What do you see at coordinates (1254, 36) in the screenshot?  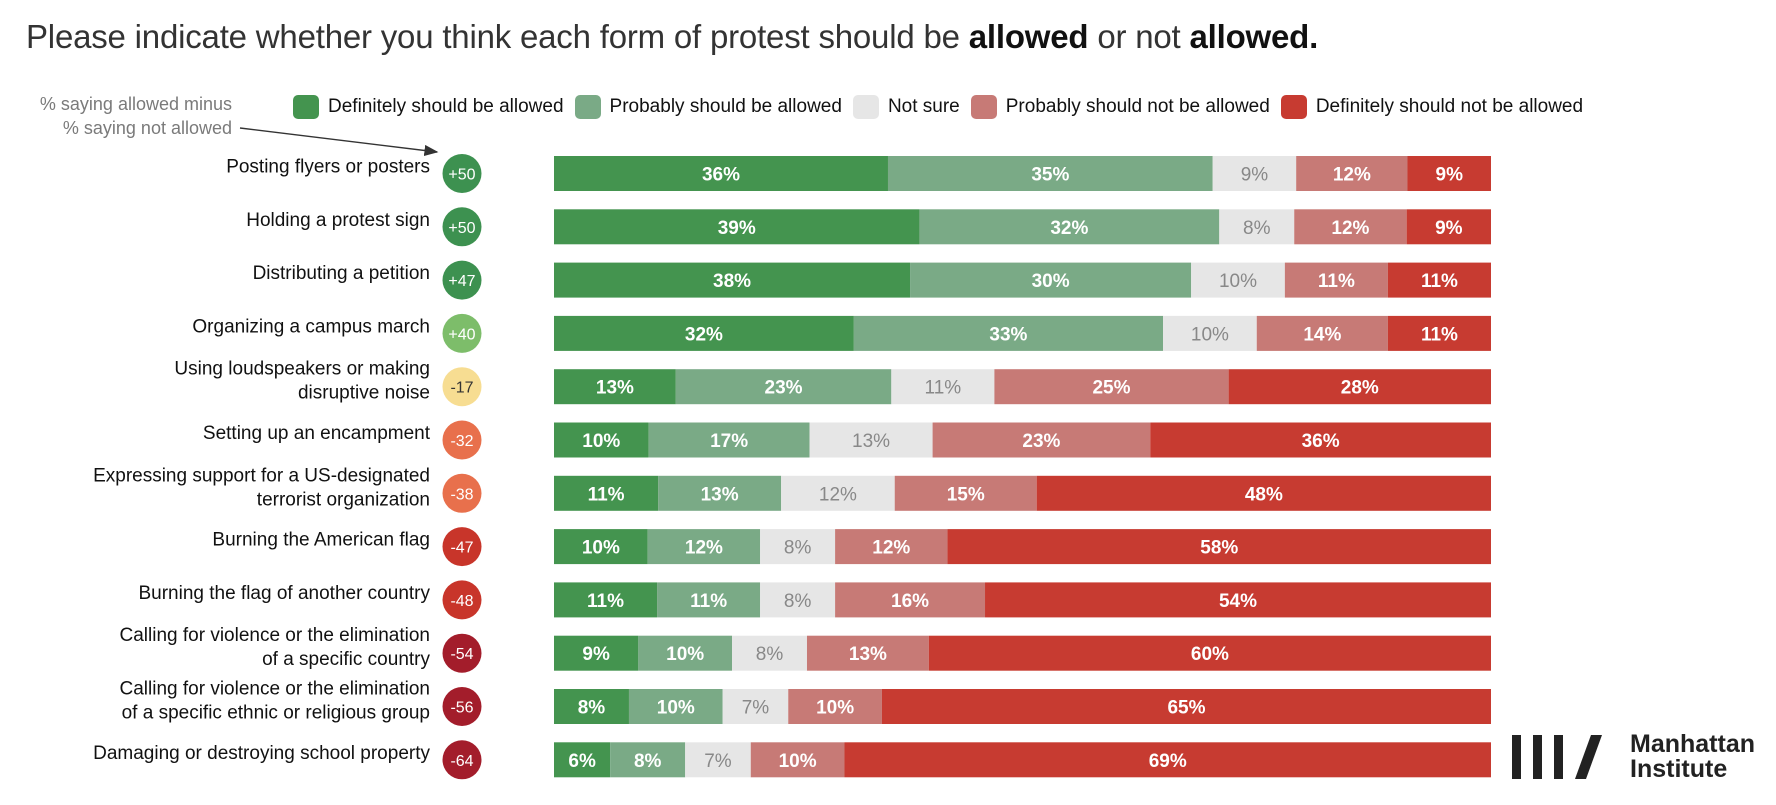 I see `title-bold-allowed-end: allowed.` at bounding box center [1254, 36].